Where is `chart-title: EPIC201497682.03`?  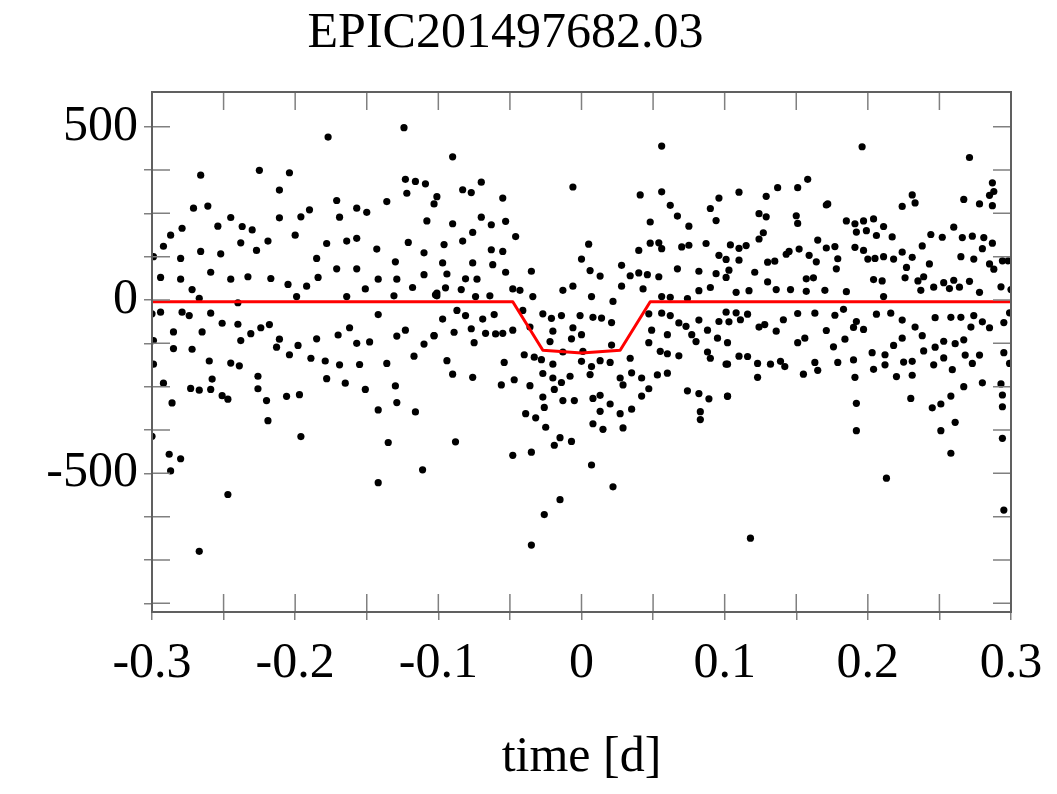 chart-title: EPIC201497682.03 is located at coordinates (505, 30).